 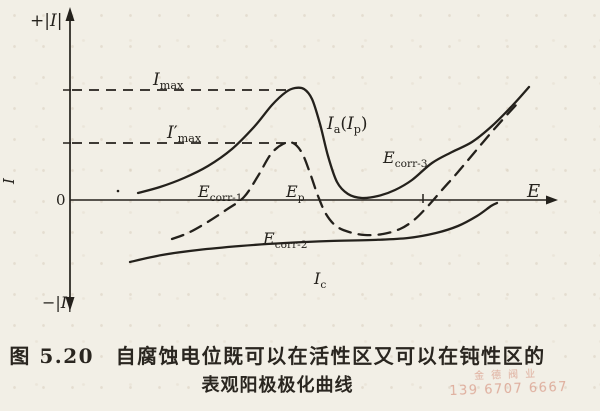 I want to click on y-axis-down-arrow-icon, so click(x=70, y=304).